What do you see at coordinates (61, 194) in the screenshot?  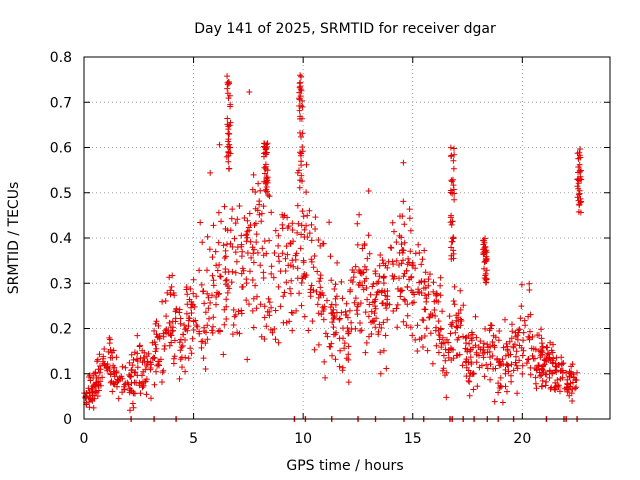 I see `y-tick-label: 0.5` at bounding box center [61, 194].